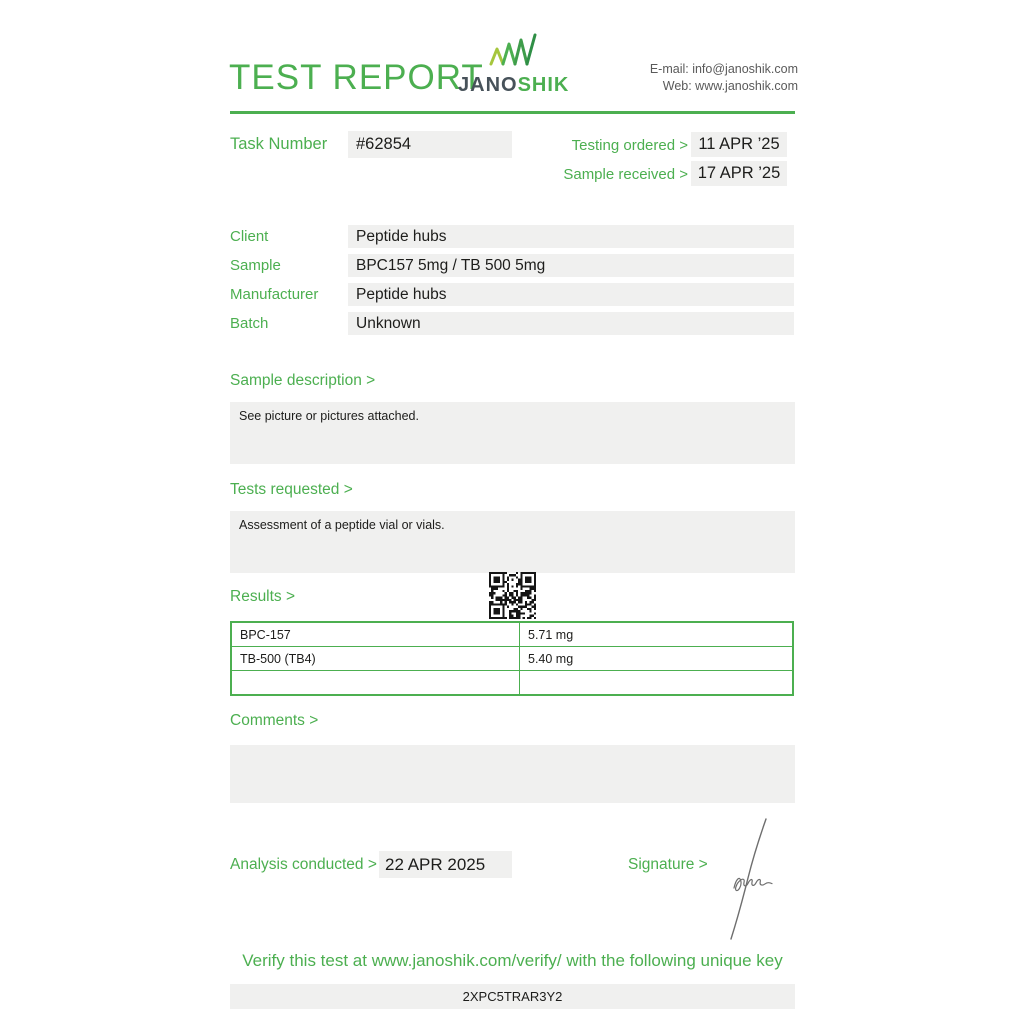 This screenshot has width=1024, height=1024. Describe the element at coordinates (249, 323) in the screenshot. I see `batch-label: Batch` at that location.